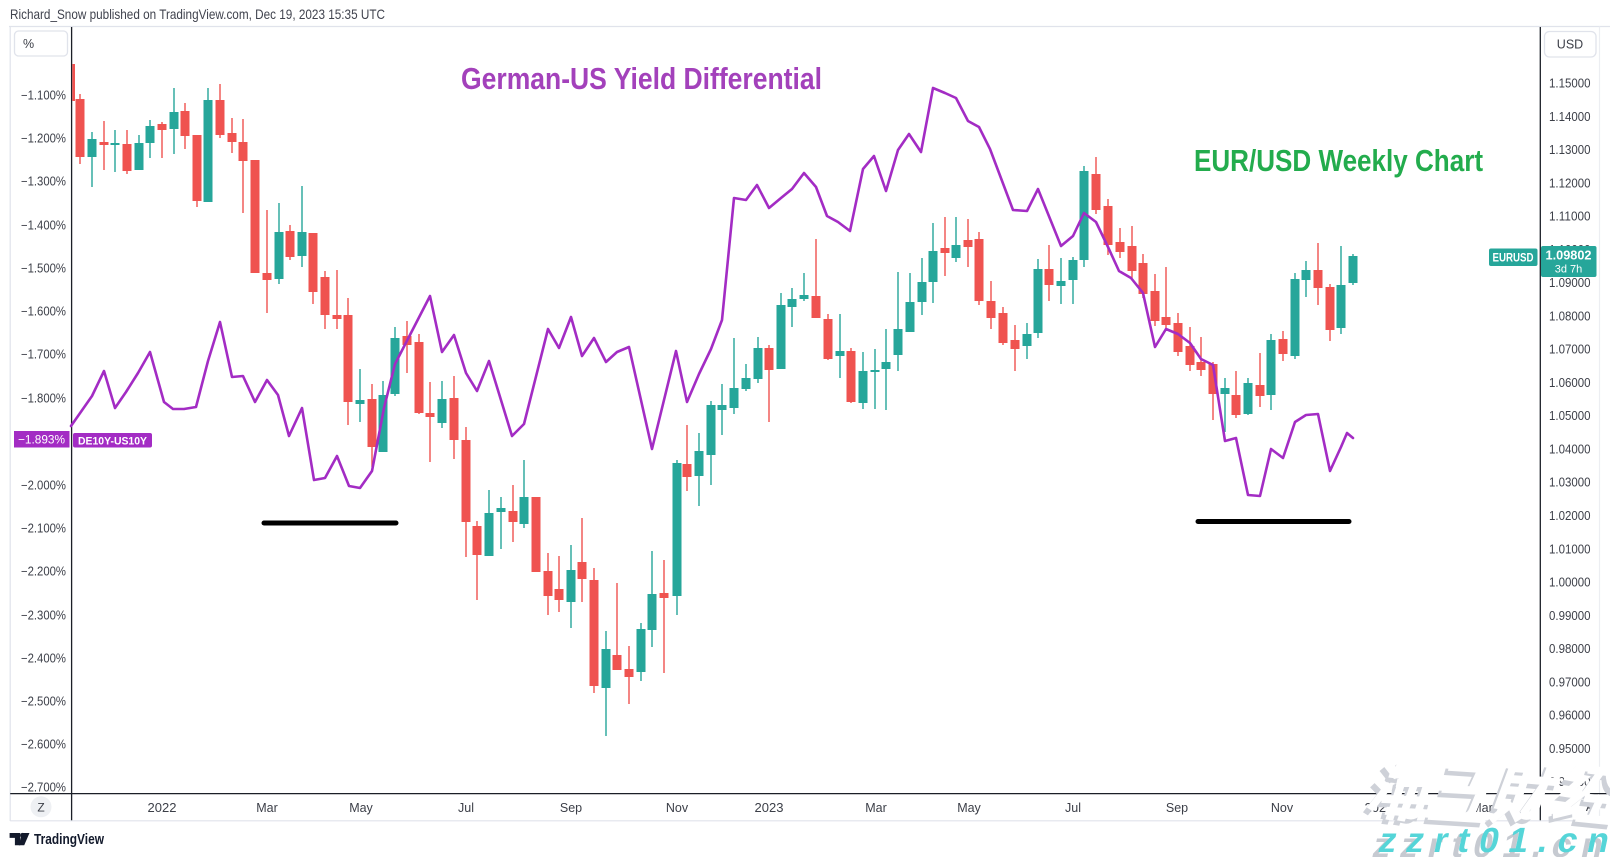 Image resolution: width=1610 pixels, height=857 pixels. I want to click on svg-text: Z, so click(40, 808).